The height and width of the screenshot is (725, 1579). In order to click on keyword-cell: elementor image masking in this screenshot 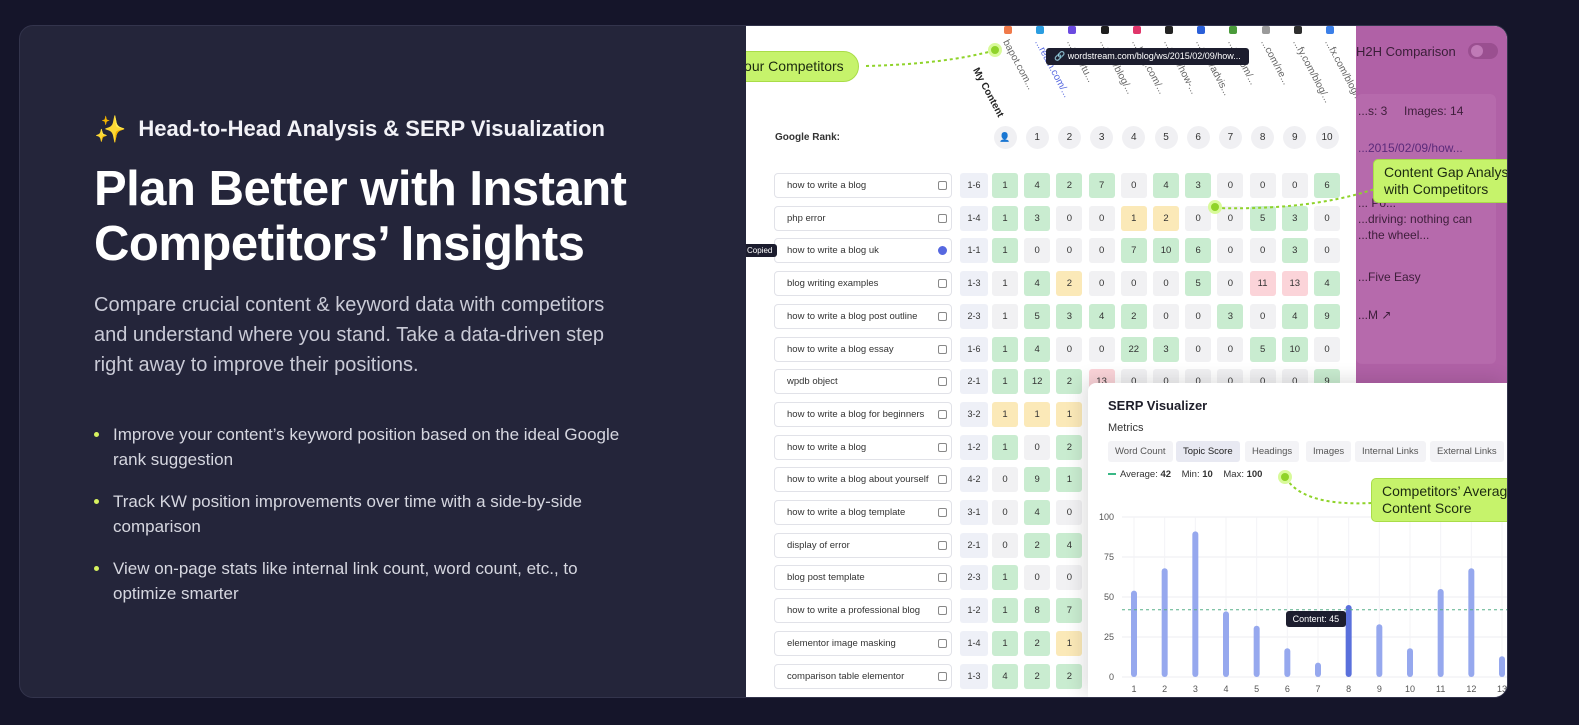, I will do `click(863, 643)`.